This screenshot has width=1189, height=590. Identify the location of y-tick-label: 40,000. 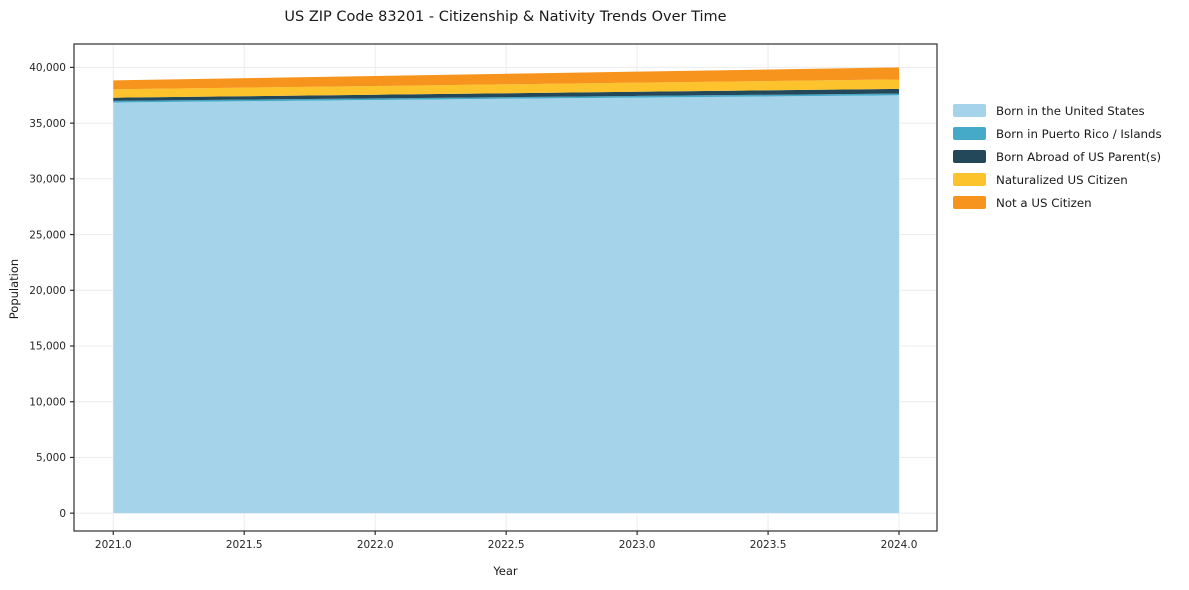
(47, 68).